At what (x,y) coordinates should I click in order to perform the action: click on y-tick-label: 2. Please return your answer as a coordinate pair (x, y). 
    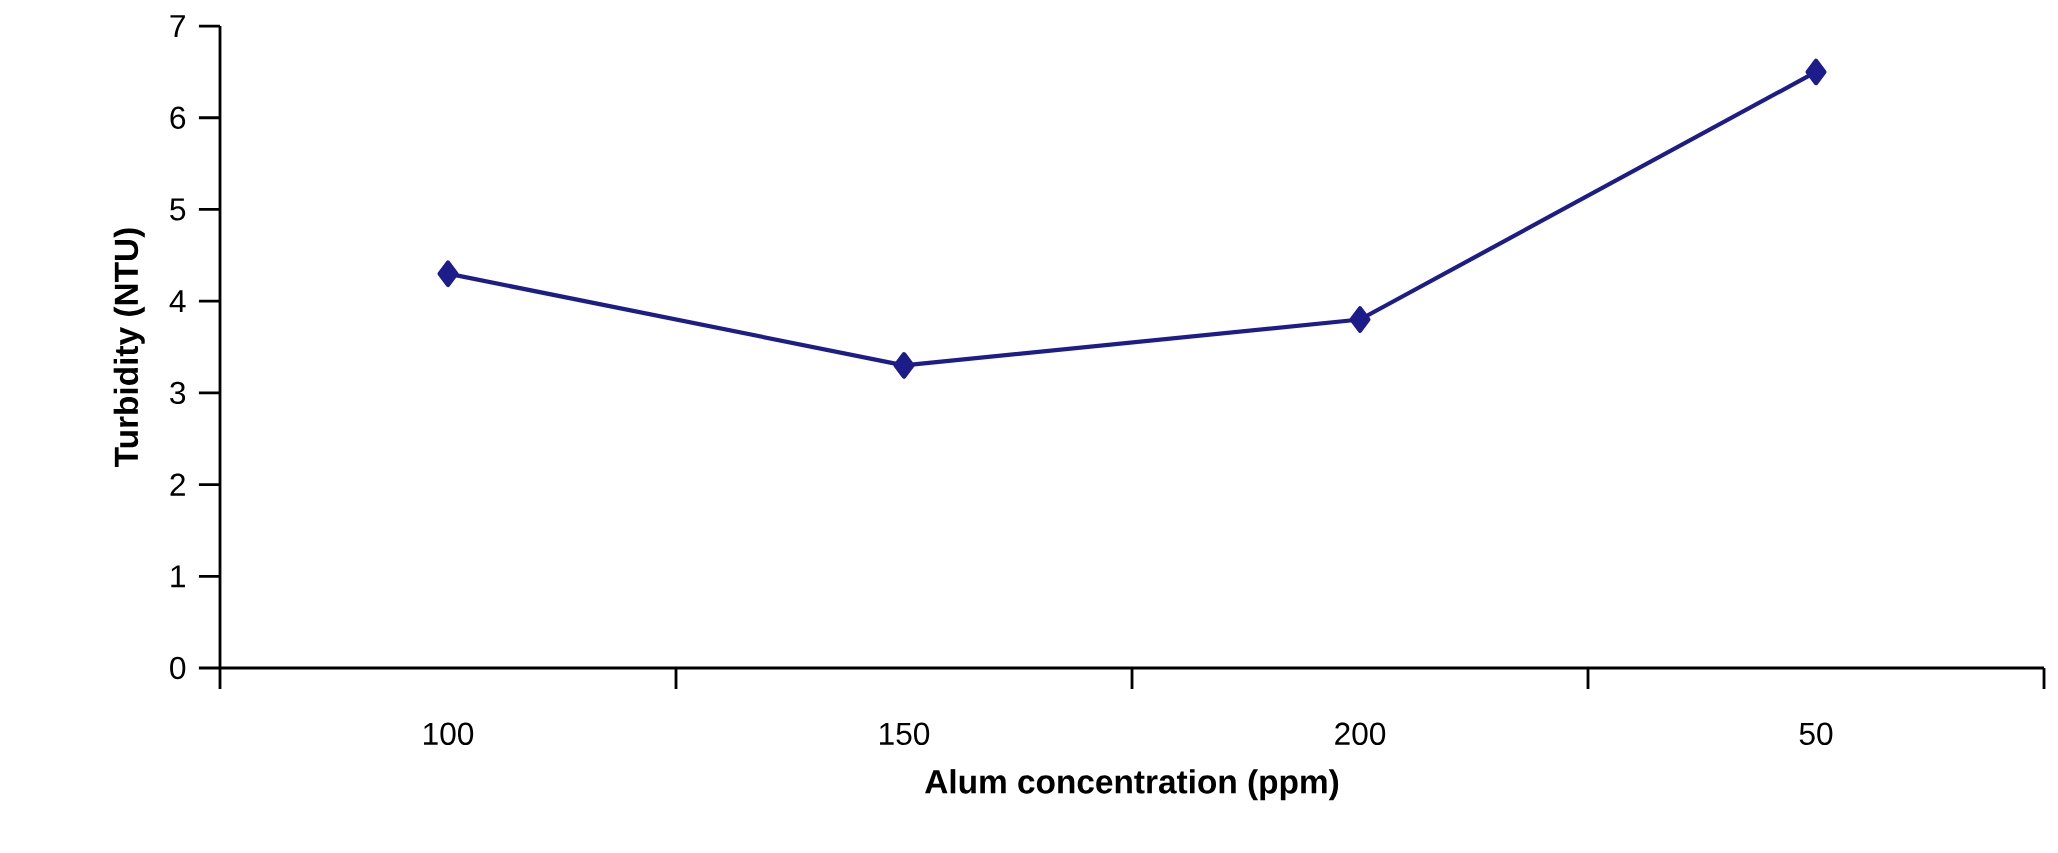
    Looking at the image, I should click on (177, 484).